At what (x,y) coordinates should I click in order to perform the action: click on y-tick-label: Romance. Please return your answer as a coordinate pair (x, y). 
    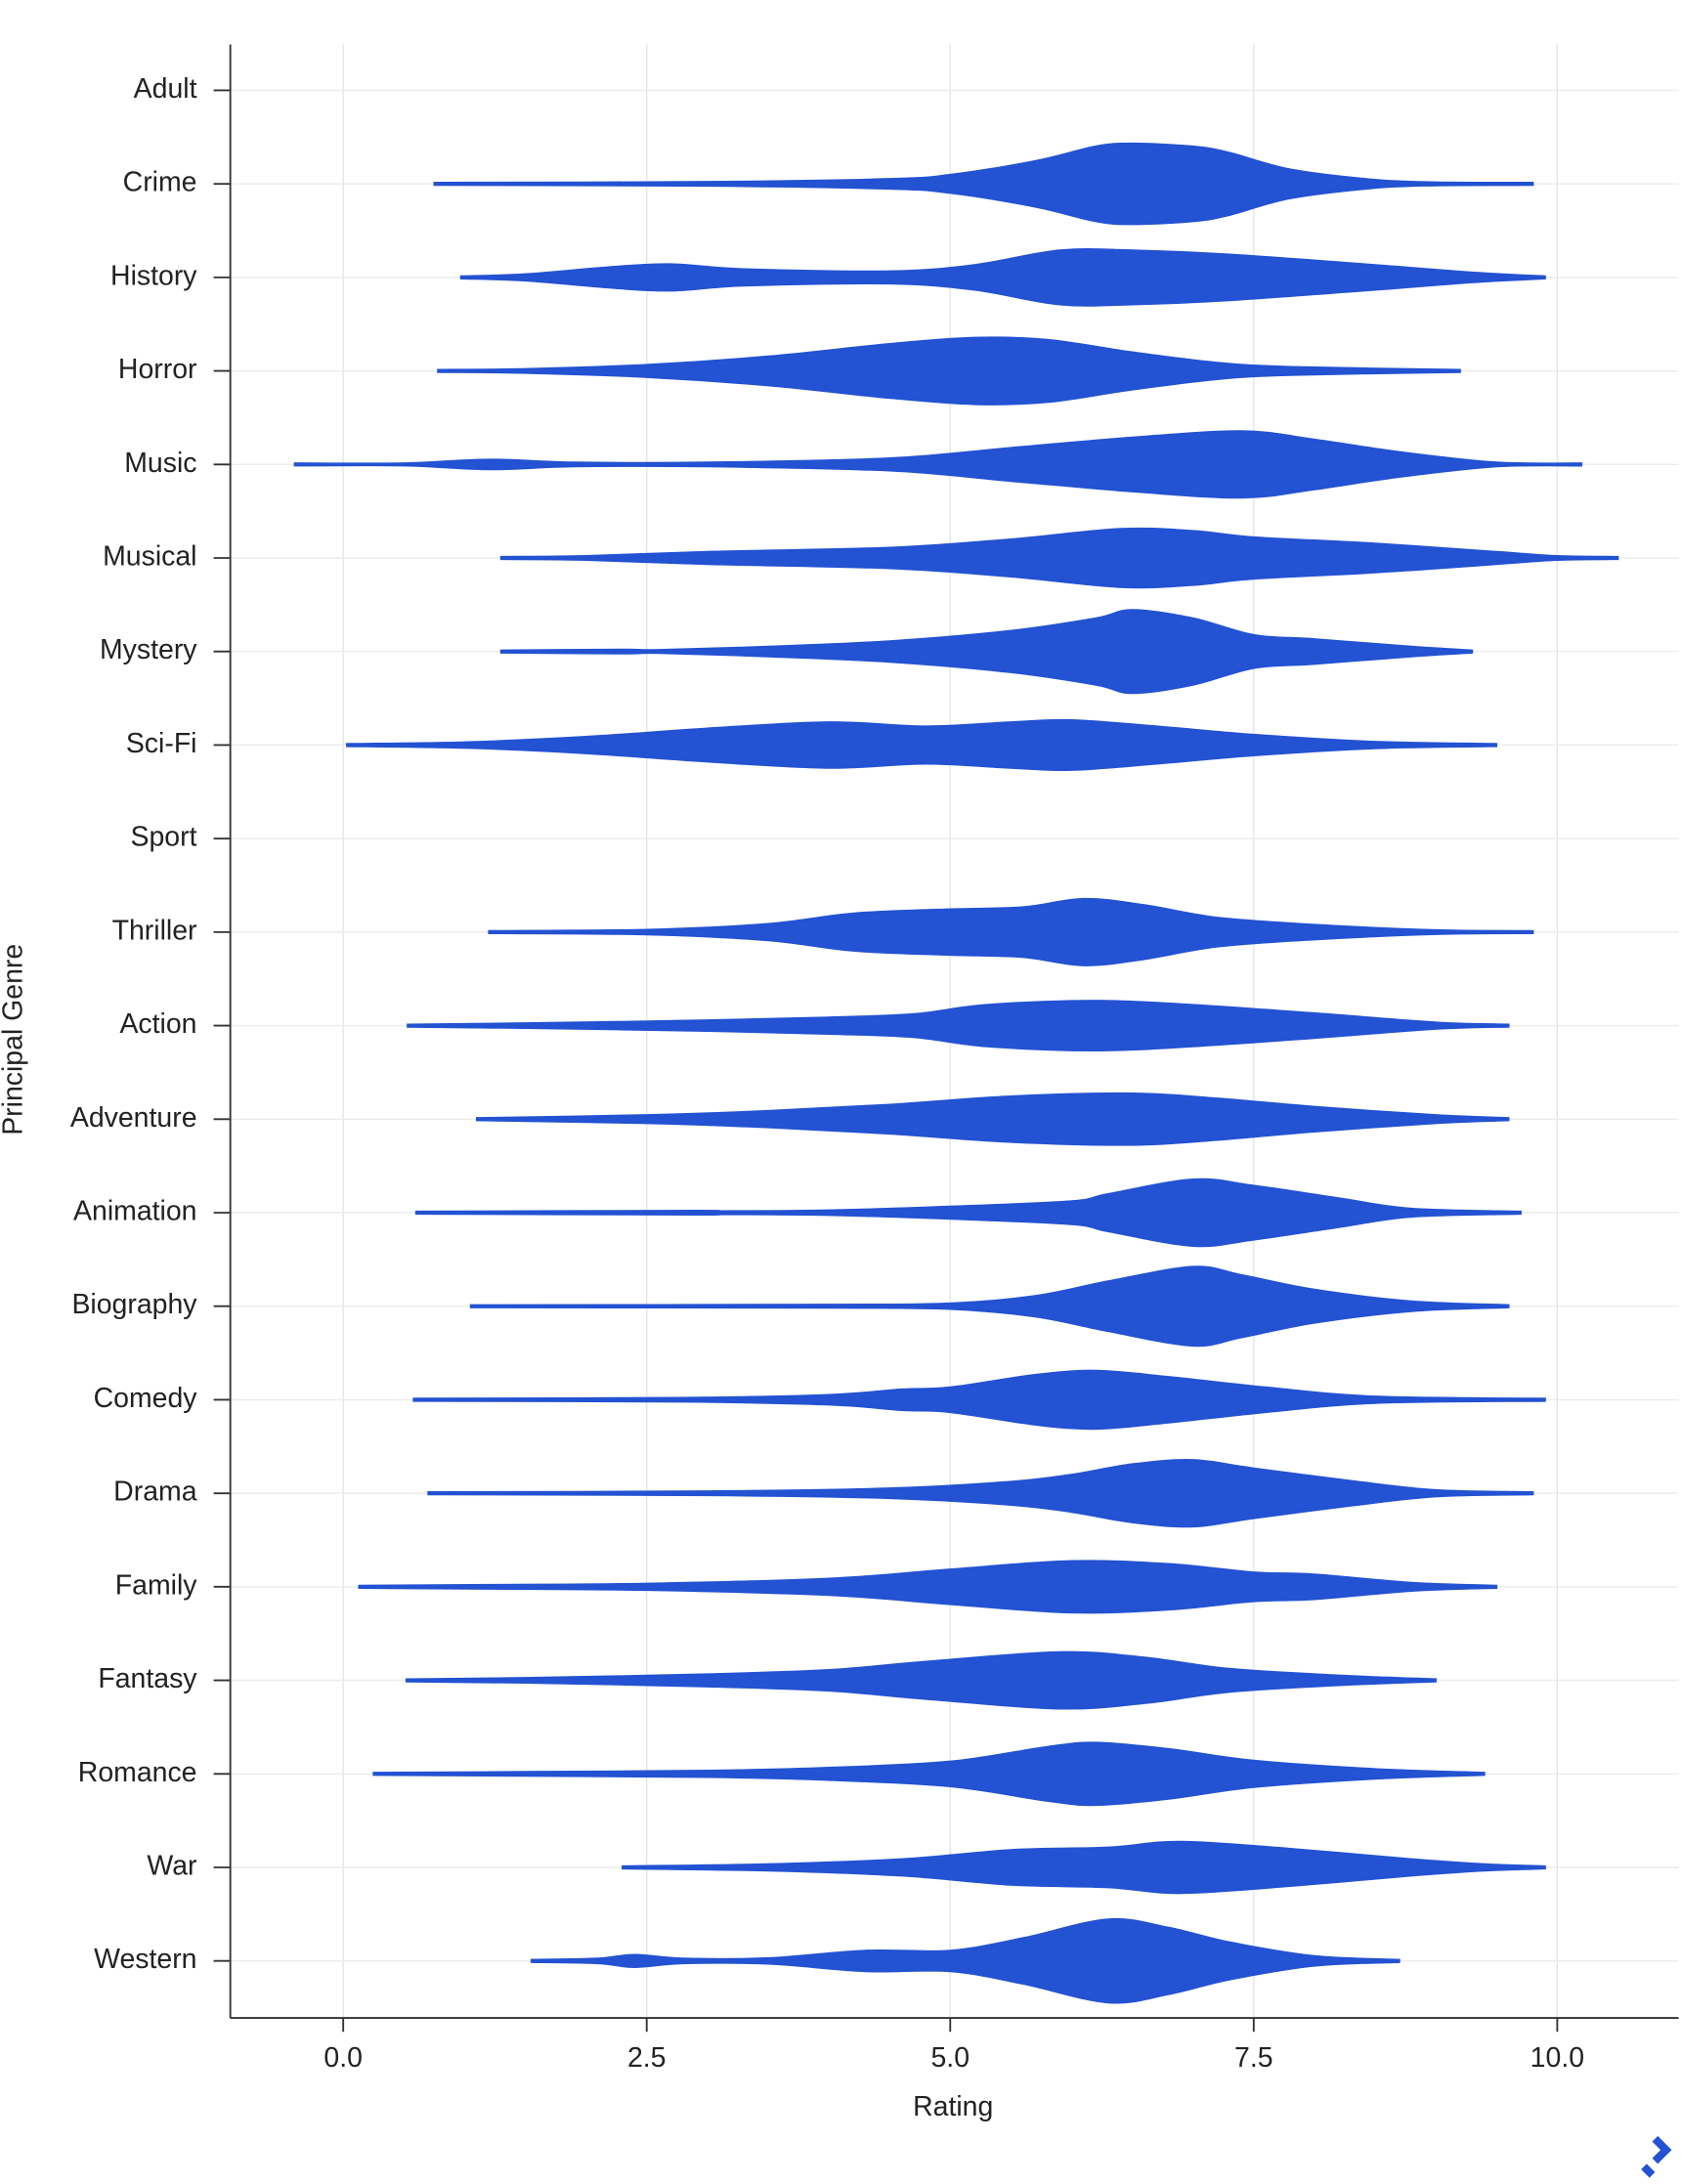
    Looking at the image, I should click on (138, 1772).